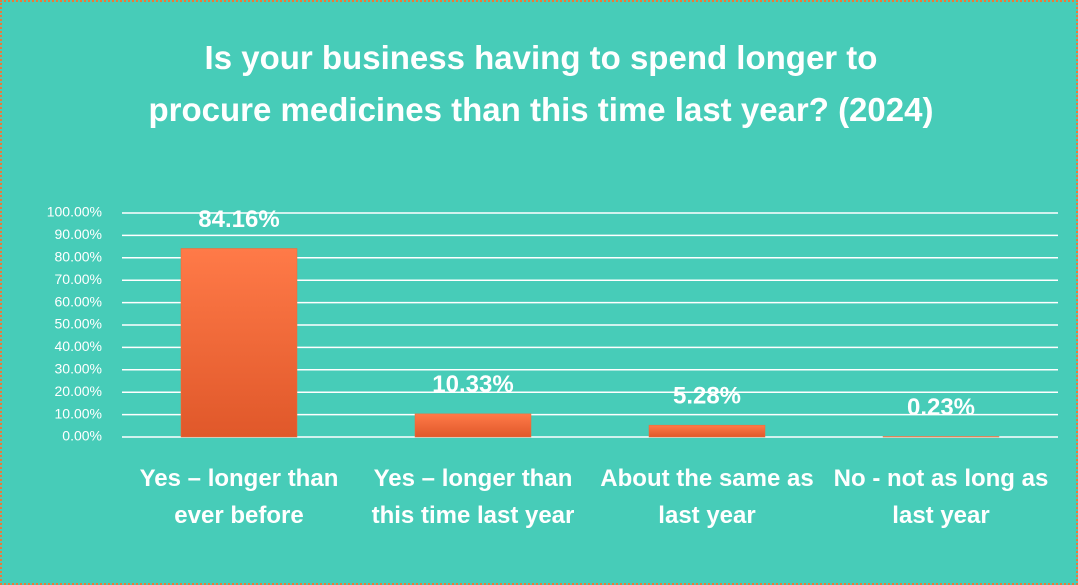 The height and width of the screenshot is (585, 1078). Describe the element at coordinates (78, 257) in the screenshot. I see `y-tick-label: 80.00%` at that location.